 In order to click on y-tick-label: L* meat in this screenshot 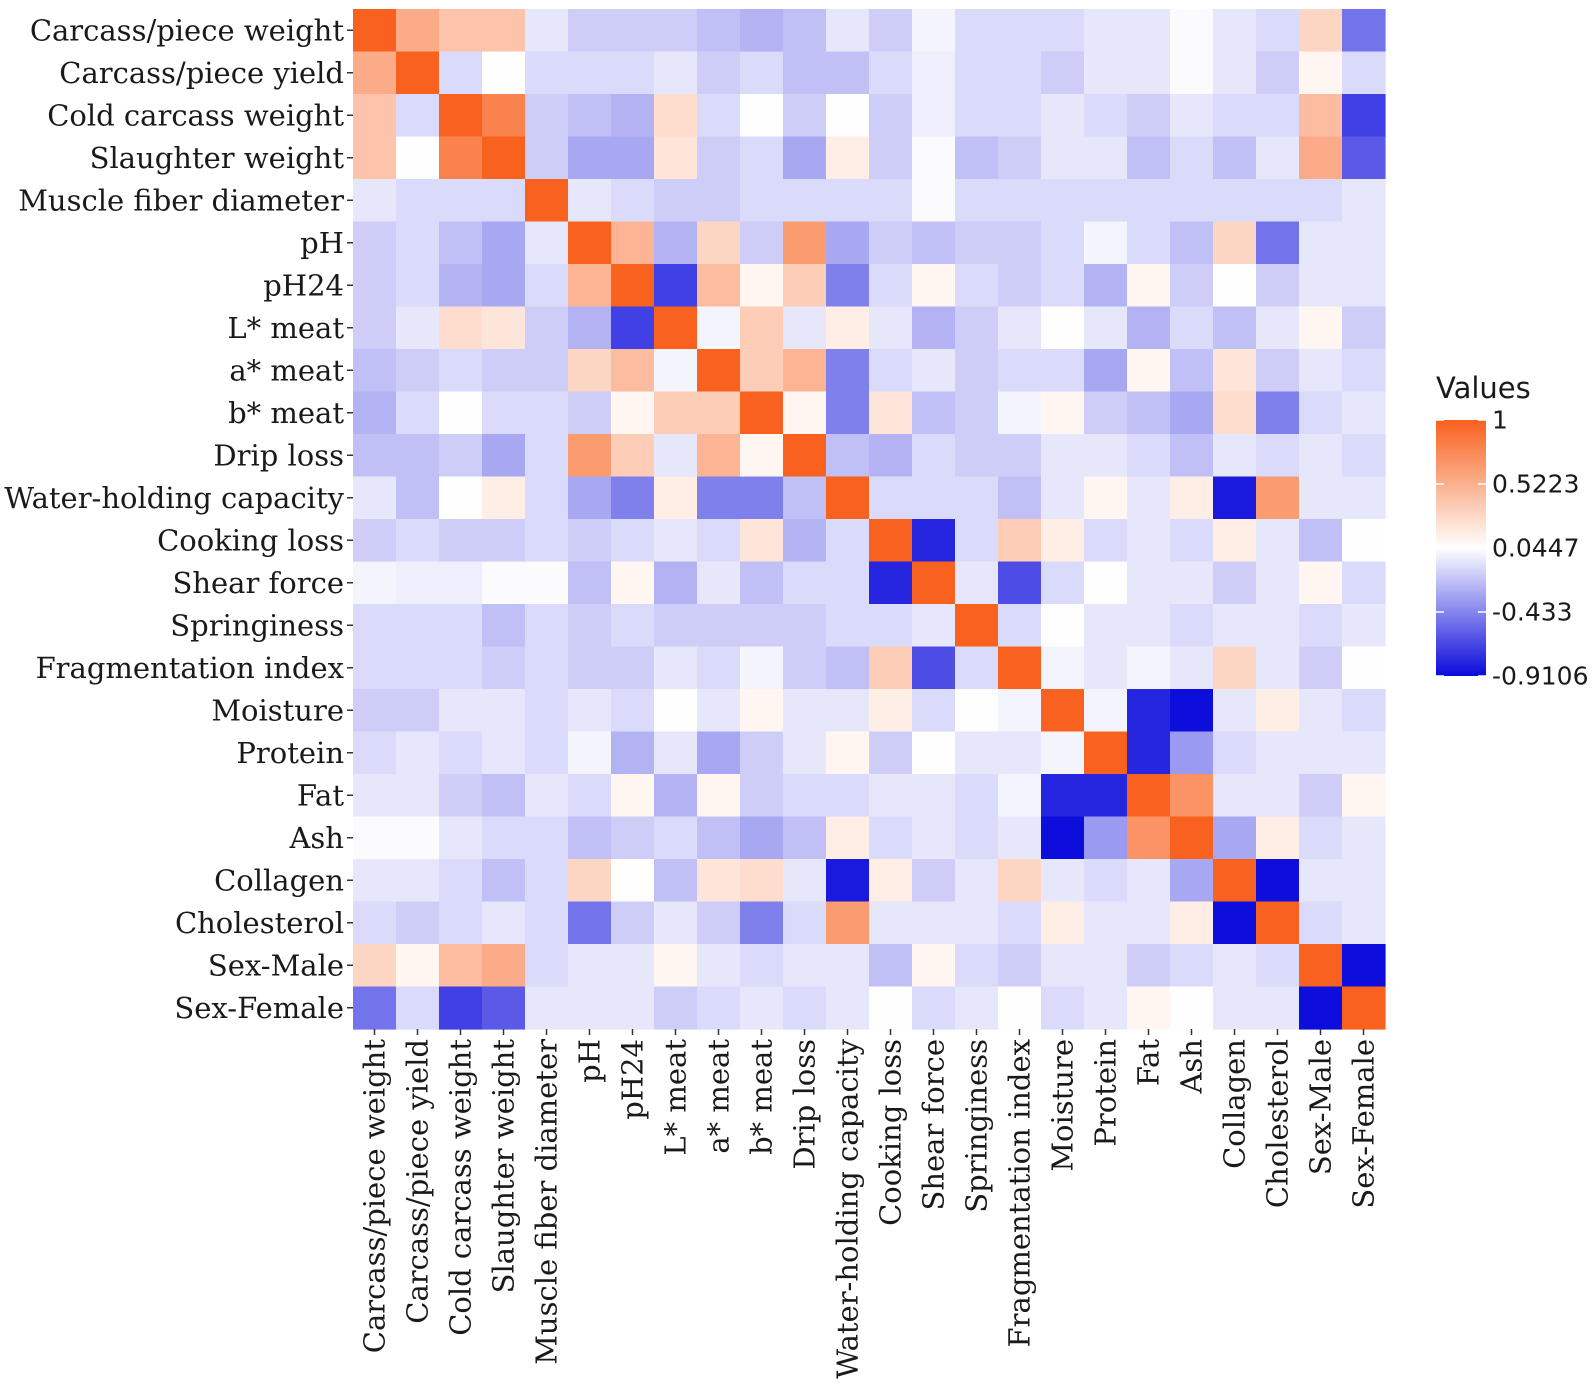, I will do `click(285, 328)`.